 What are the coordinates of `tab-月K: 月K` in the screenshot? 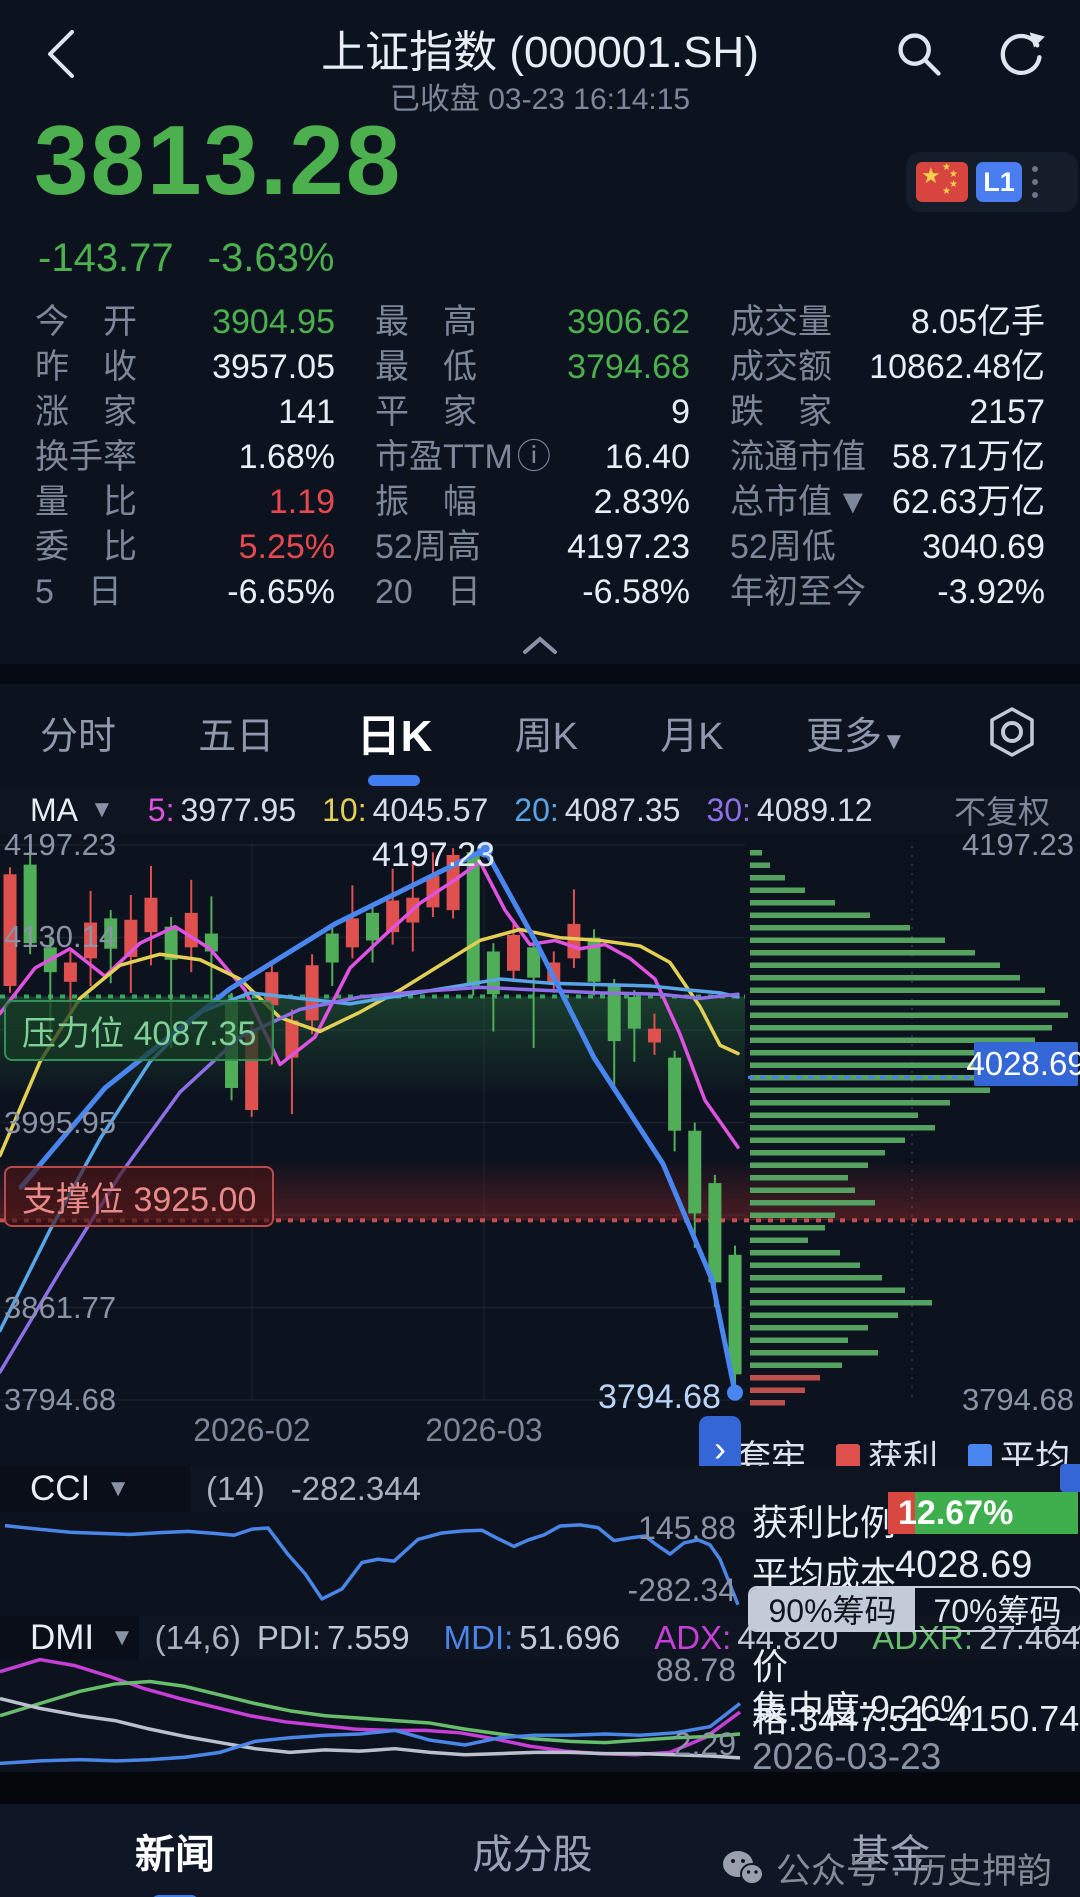 It's located at (692, 736).